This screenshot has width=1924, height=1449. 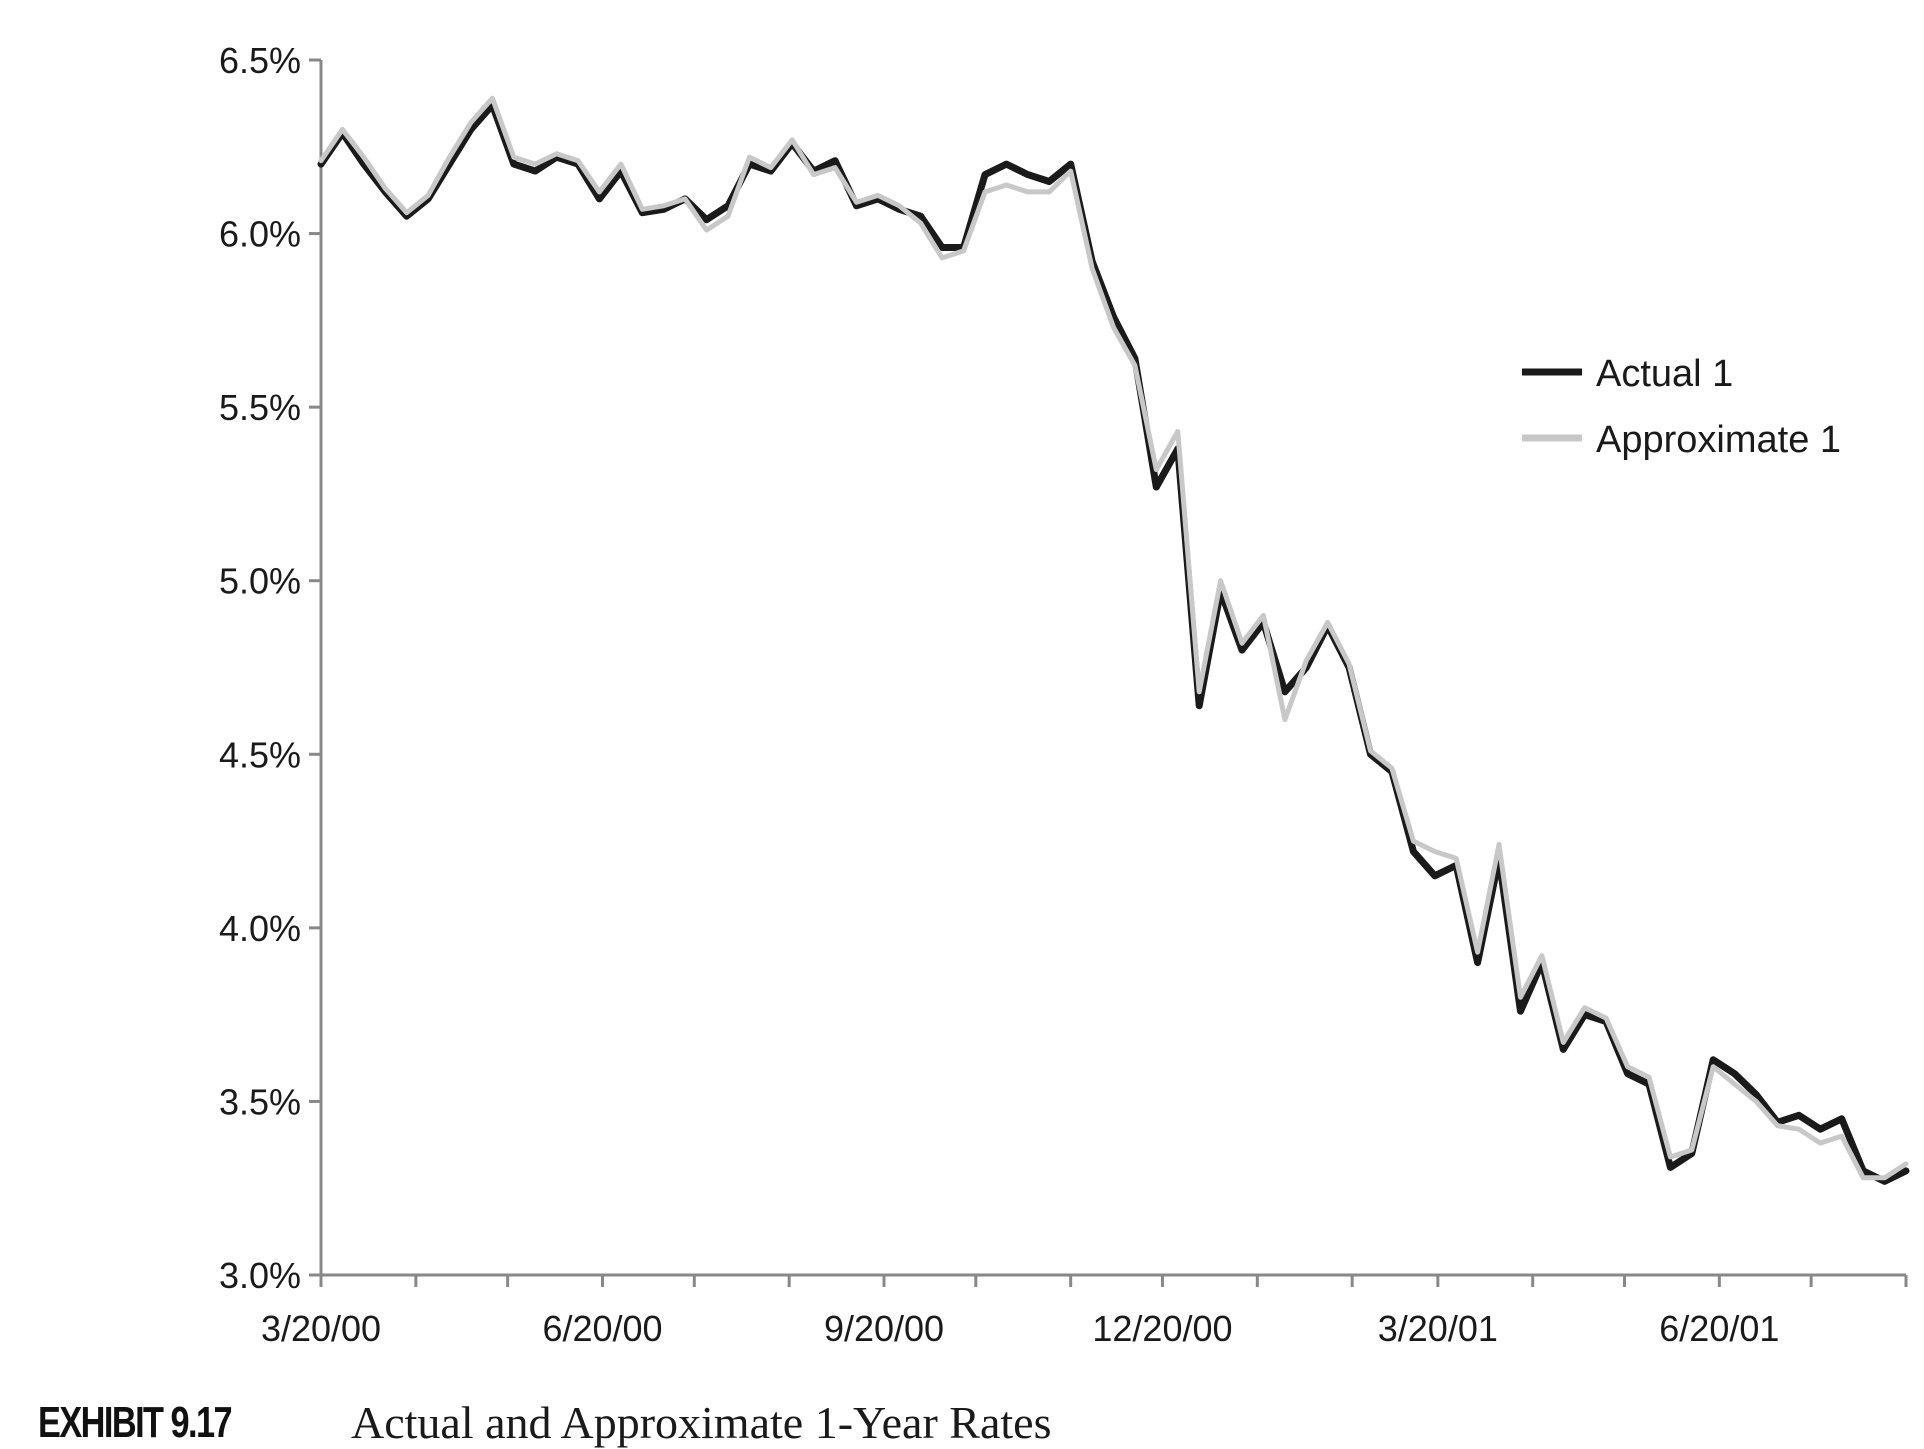 What do you see at coordinates (884, 1328) in the screenshot?
I see `x-tick-label: 9/20/00` at bounding box center [884, 1328].